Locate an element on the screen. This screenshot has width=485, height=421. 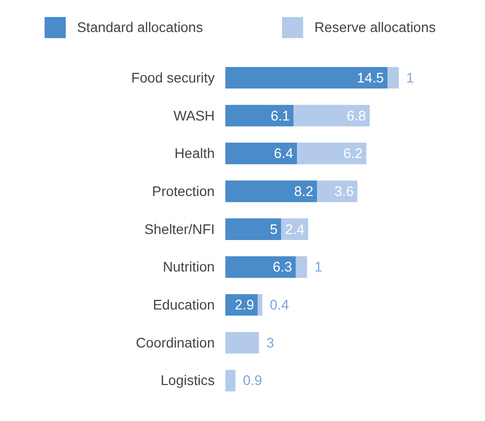
data-label: 14.5 is located at coordinates (370, 77).